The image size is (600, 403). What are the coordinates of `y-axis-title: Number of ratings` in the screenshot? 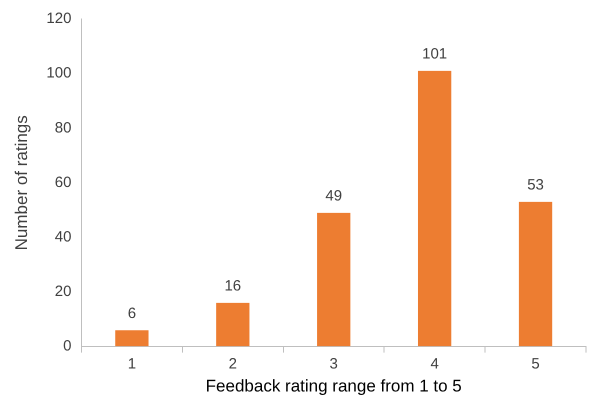 It's located at (21, 182).